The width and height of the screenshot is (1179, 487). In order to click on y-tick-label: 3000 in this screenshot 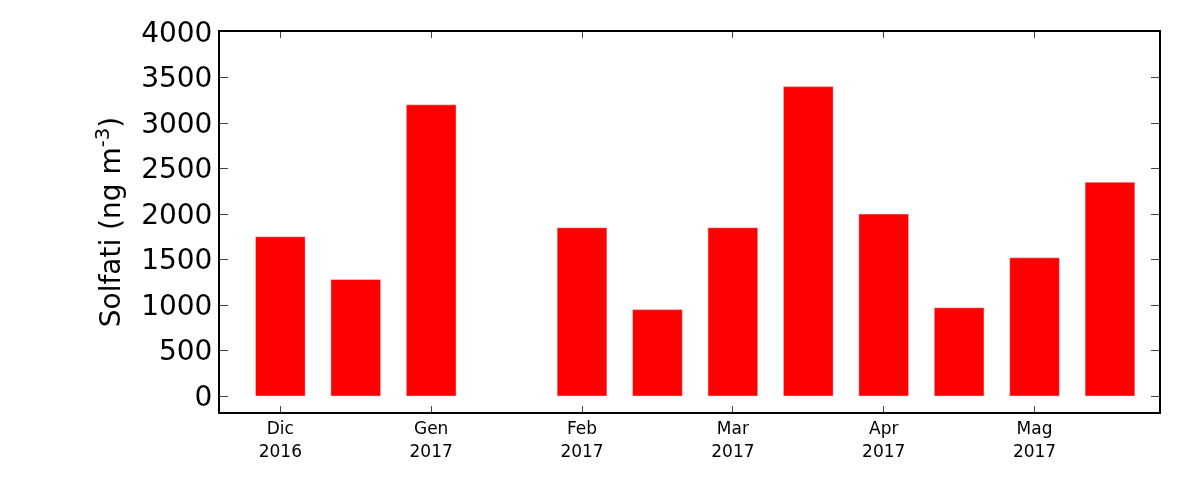, I will do `click(177, 123)`.